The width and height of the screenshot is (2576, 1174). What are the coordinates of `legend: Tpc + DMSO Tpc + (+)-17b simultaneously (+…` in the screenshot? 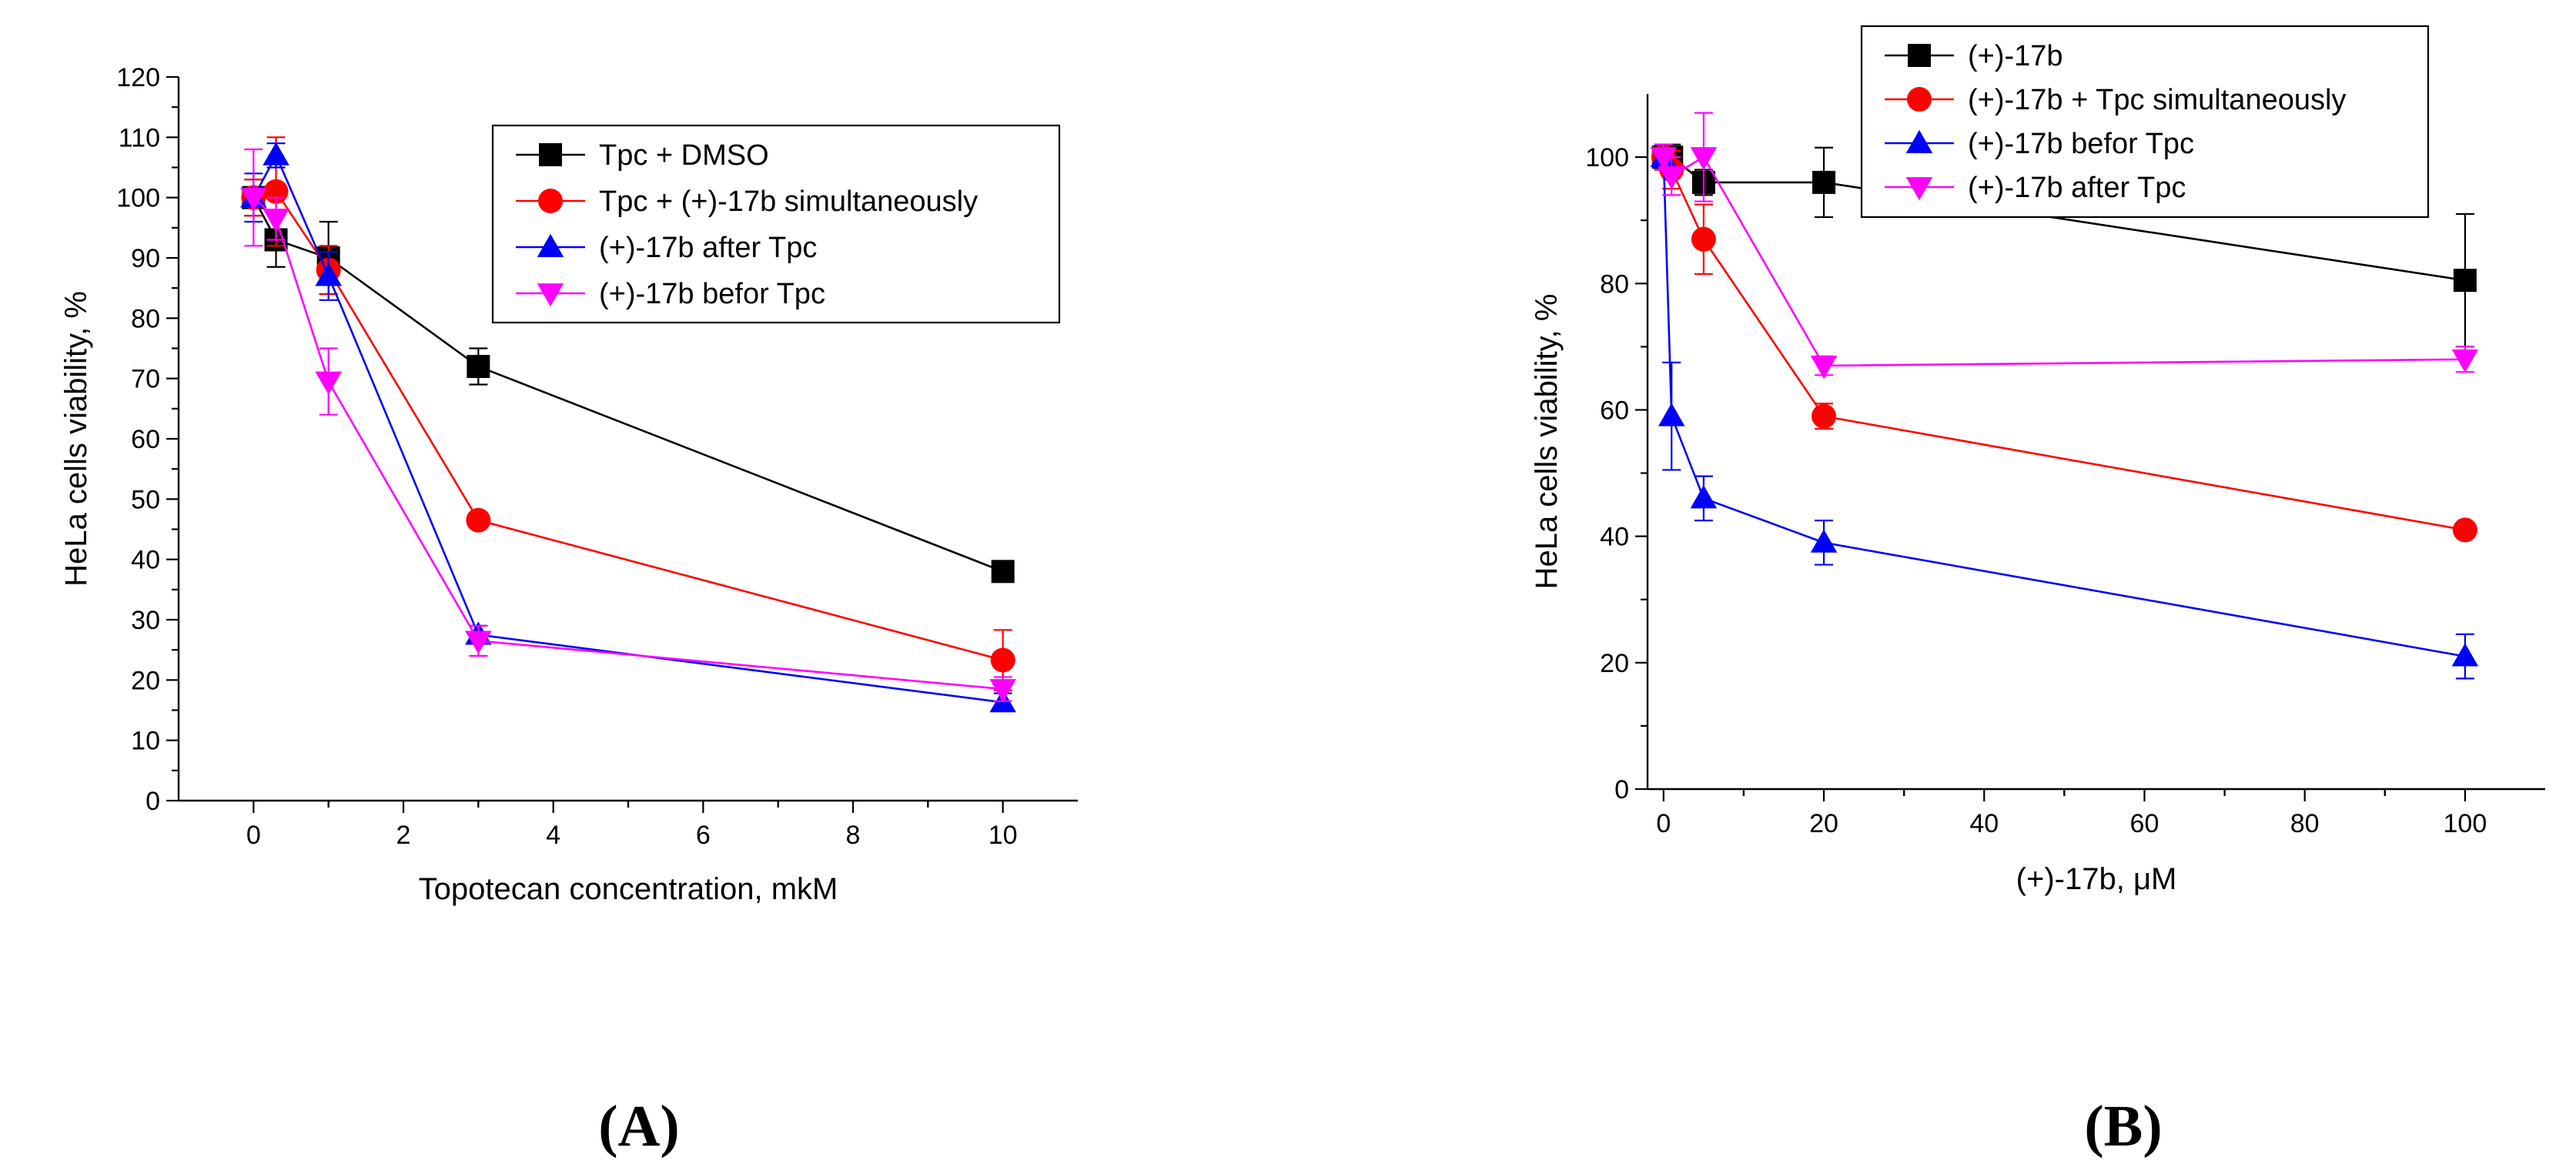 It's located at (776, 224).